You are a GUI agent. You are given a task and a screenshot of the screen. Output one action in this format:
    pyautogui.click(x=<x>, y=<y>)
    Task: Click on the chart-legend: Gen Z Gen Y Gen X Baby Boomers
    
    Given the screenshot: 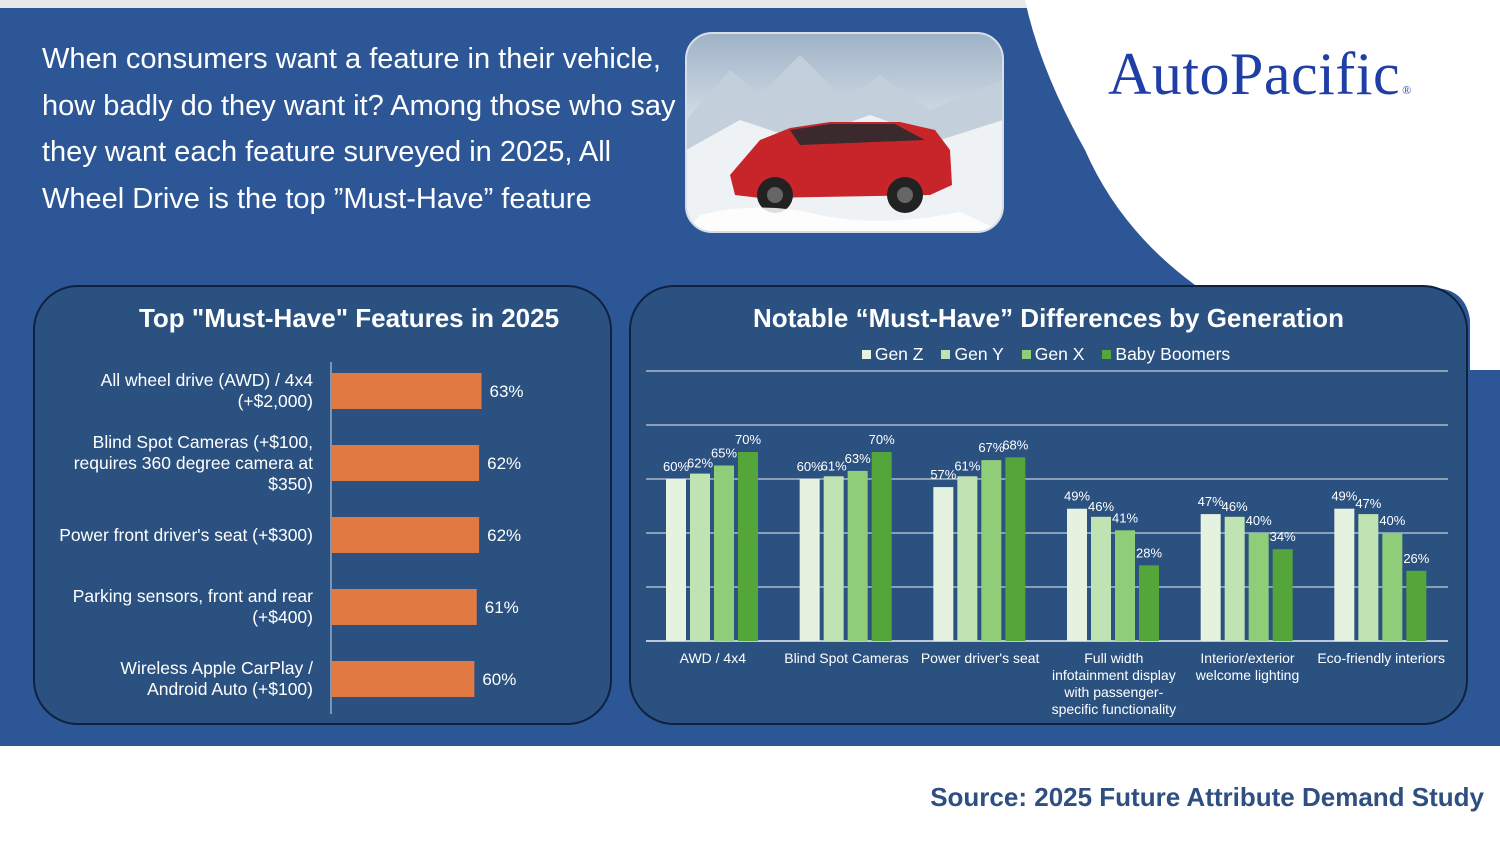 What is the action you would take?
    pyautogui.click(x=1046, y=354)
    